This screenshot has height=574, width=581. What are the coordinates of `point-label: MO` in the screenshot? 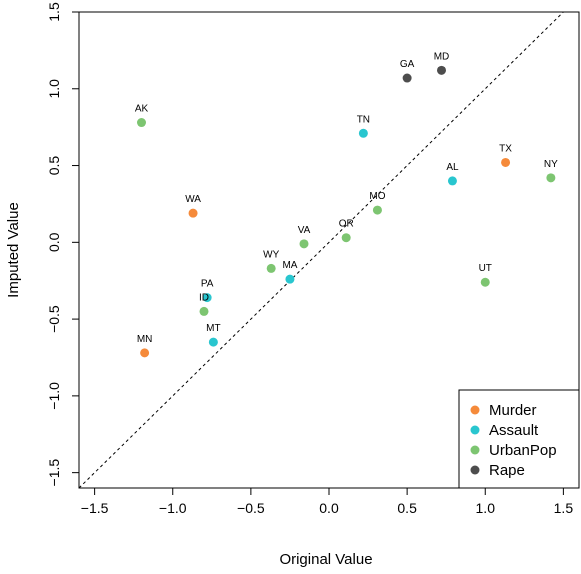 It's located at (377, 196).